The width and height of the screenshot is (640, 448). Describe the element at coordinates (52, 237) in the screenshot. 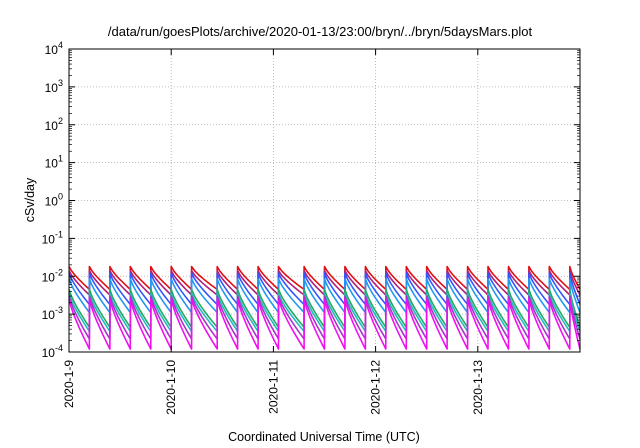

I see `y-tick-label: 10⁻¹` at that location.